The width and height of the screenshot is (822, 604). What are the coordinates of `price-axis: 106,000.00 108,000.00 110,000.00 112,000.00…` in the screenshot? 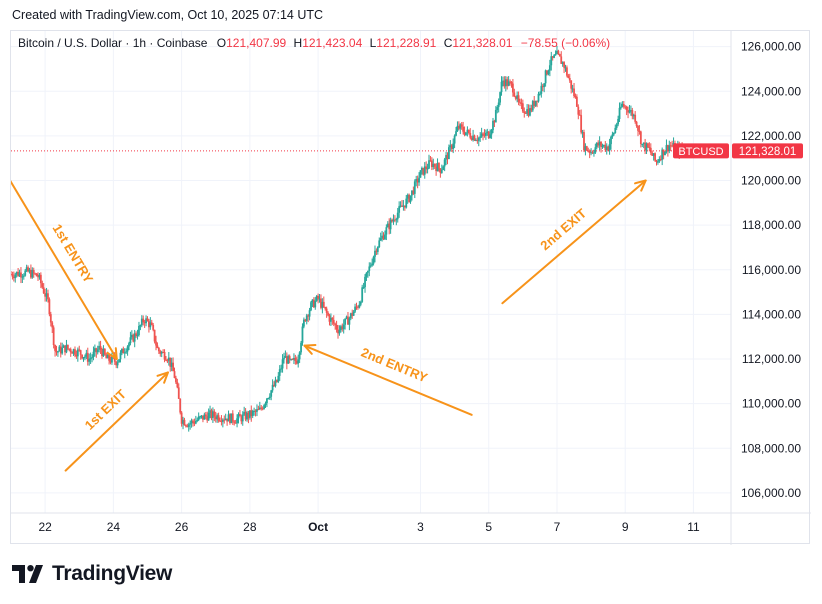 It's located at (765, 288).